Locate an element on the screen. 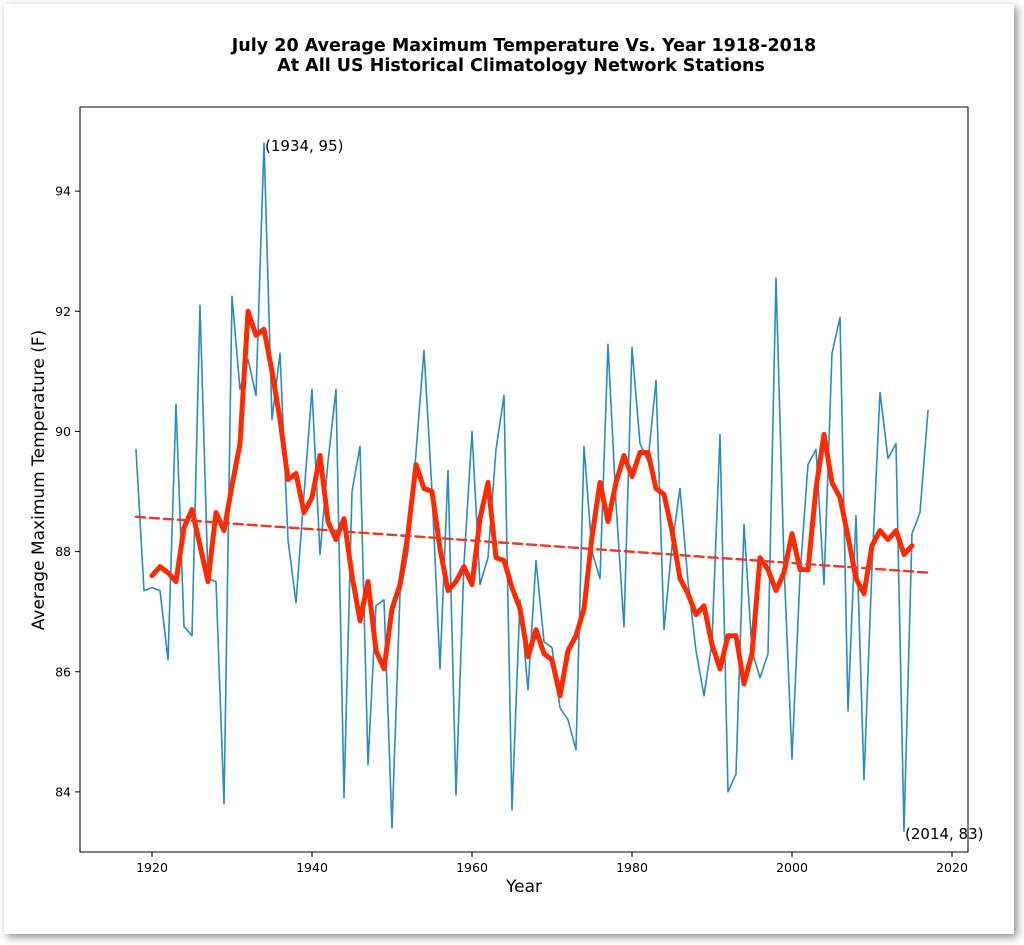  x-tick-label: 1940 is located at coordinates (312, 867).